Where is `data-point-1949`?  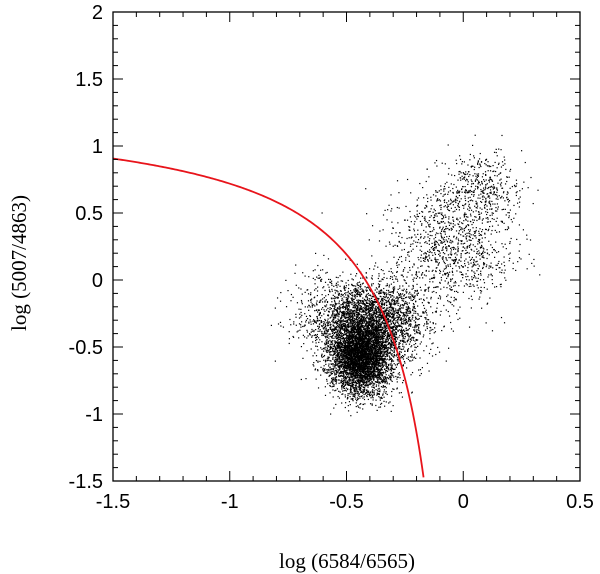
data-point-1949 is located at coordinates (386, 380).